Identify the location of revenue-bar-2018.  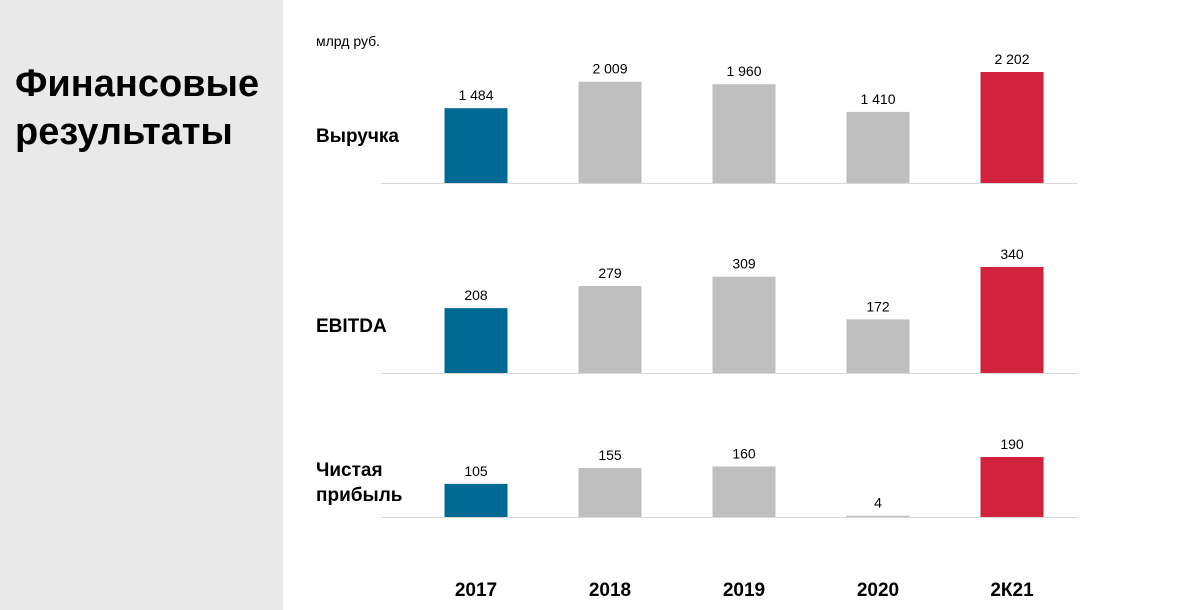
(610, 132).